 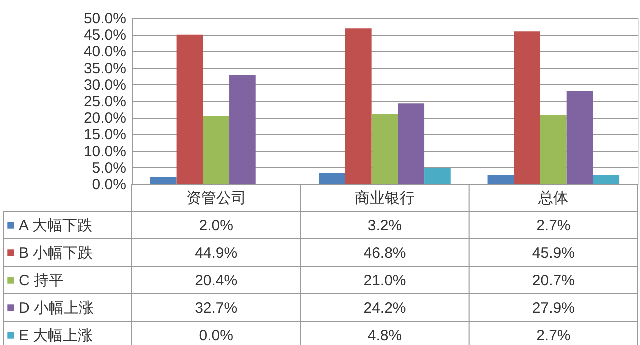 What do you see at coordinates (385, 336) in the screenshot?
I see `data-label: 4.8%` at bounding box center [385, 336].